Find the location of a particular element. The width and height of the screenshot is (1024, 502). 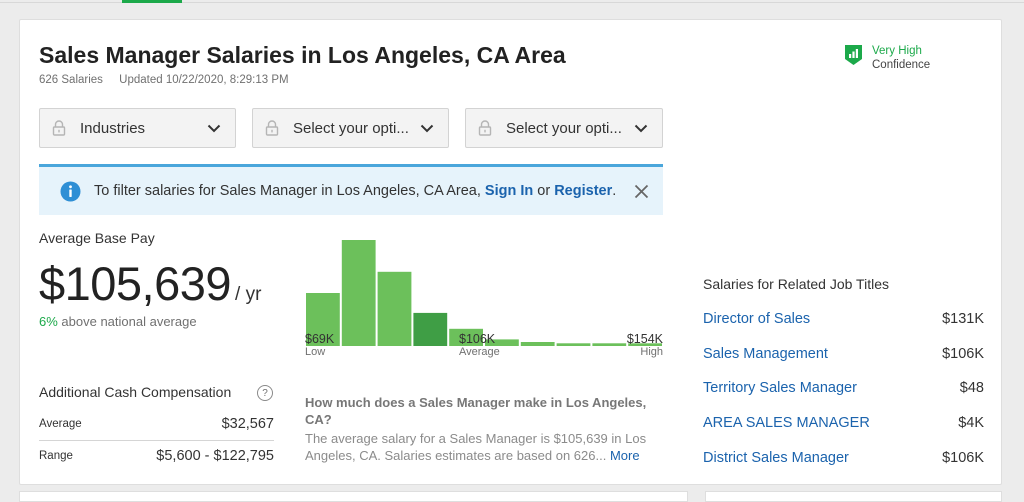

cash-row-value: $32,567 is located at coordinates (247, 424).